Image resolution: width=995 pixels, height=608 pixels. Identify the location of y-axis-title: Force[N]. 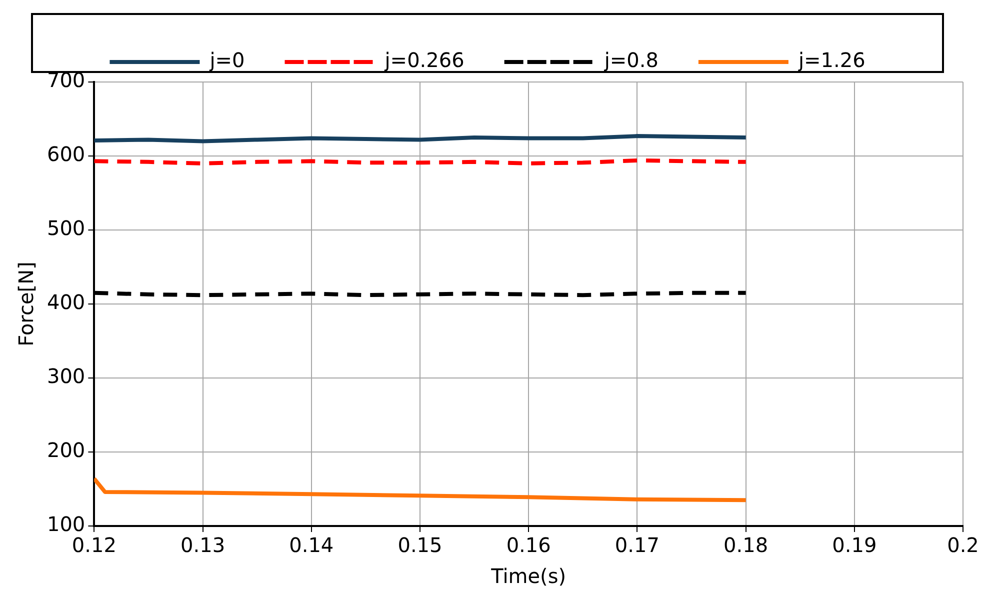
(26, 304).